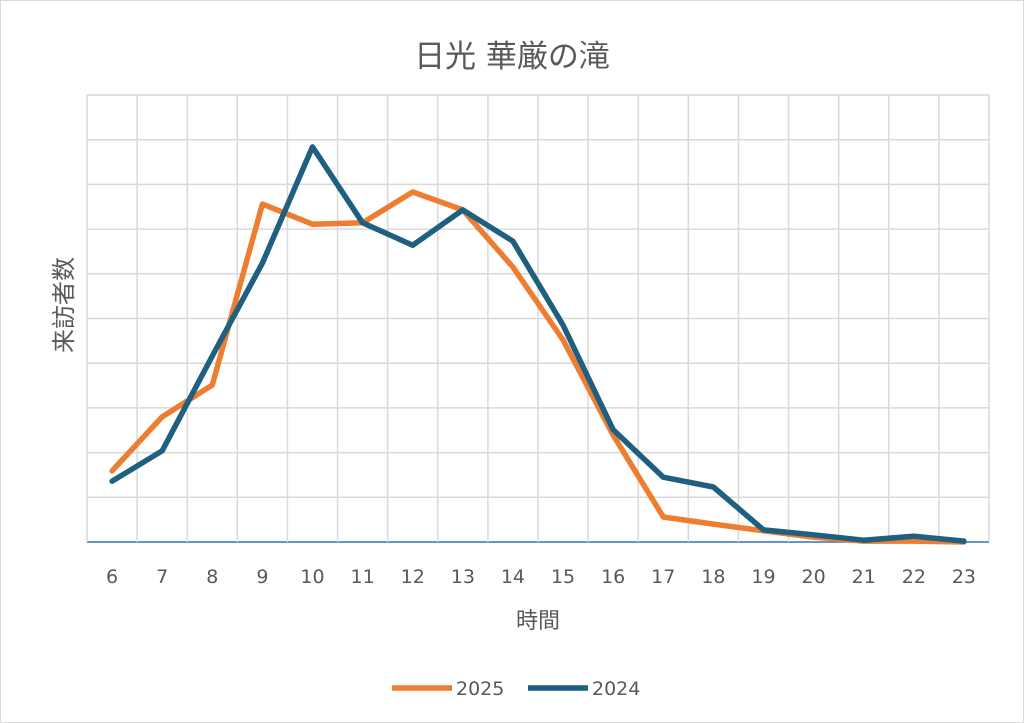  Describe the element at coordinates (864, 577) in the screenshot. I see `x-tick-label: 21` at that location.